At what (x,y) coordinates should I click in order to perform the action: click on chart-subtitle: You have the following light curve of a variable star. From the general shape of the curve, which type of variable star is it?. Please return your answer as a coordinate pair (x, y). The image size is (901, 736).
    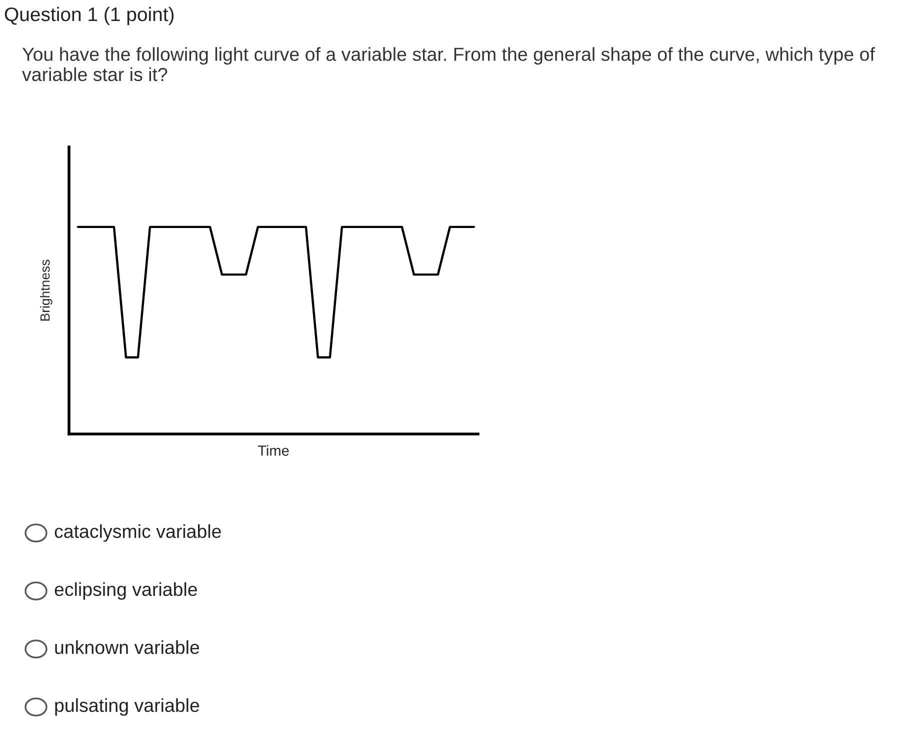
    Looking at the image, I should click on (448, 64).